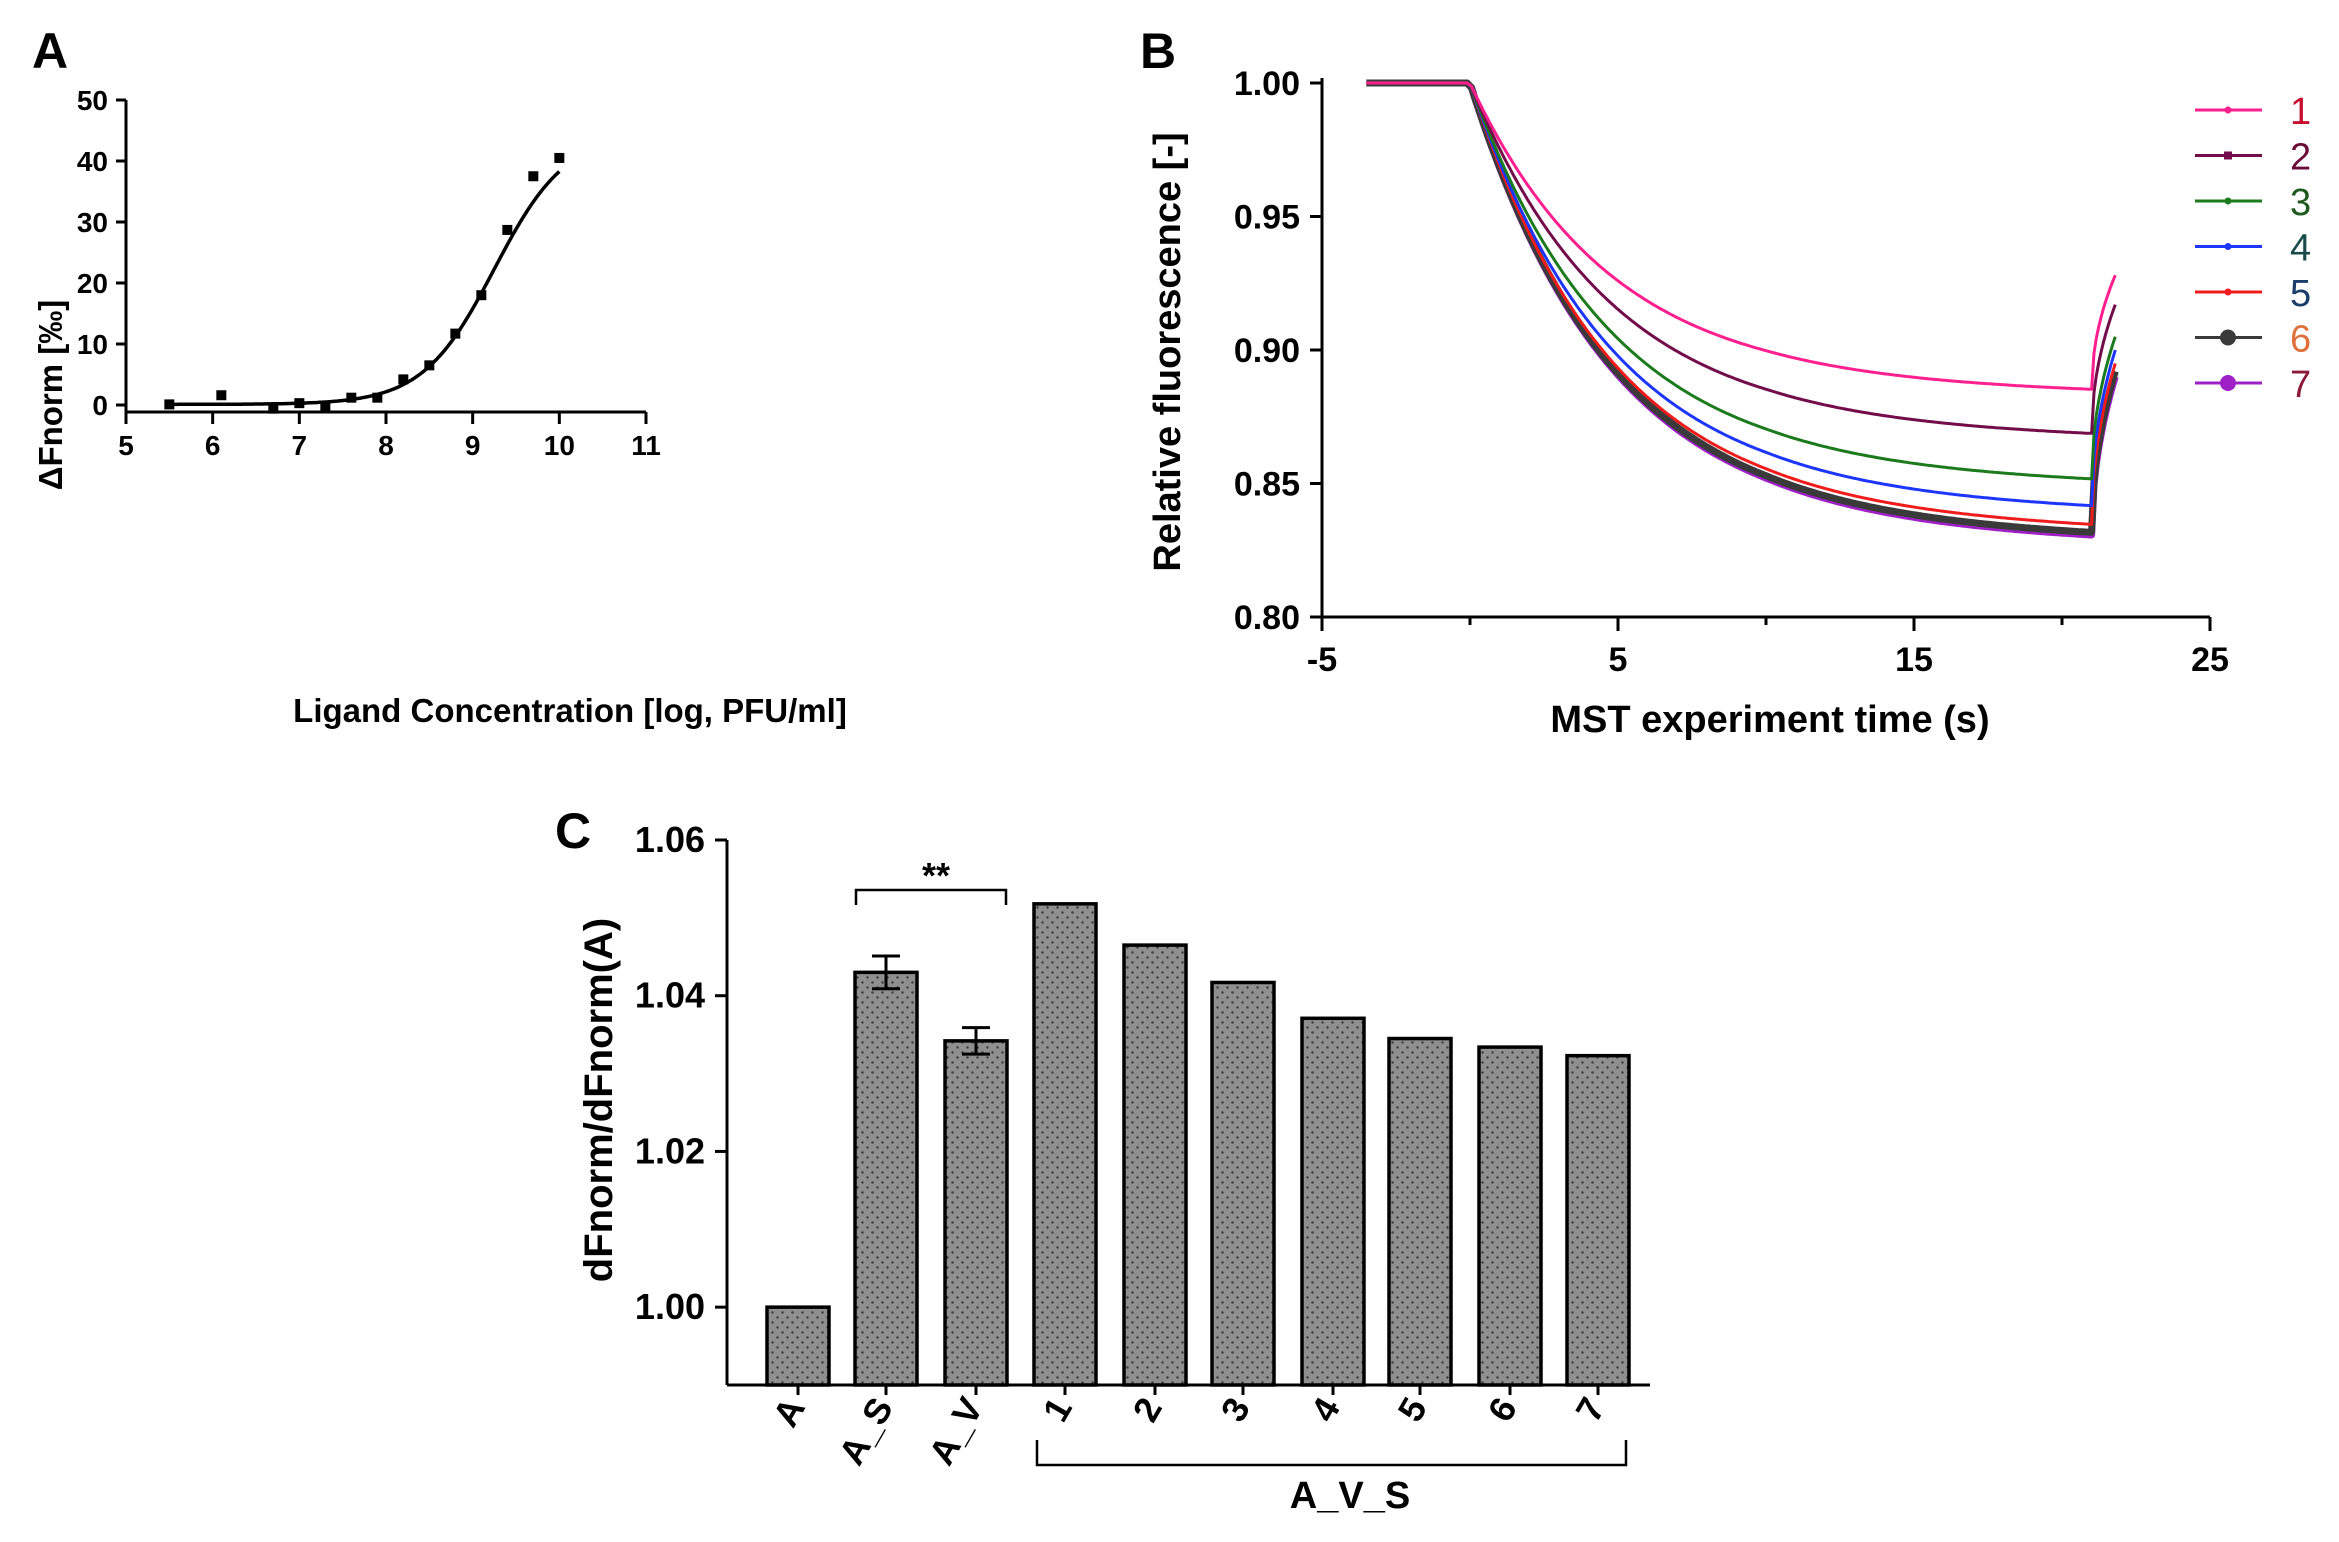 The width and height of the screenshot is (2339, 1542). Describe the element at coordinates (1267, 84) in the screenshot. I see `panel-b-y-tick-label: 1.00` at that location.